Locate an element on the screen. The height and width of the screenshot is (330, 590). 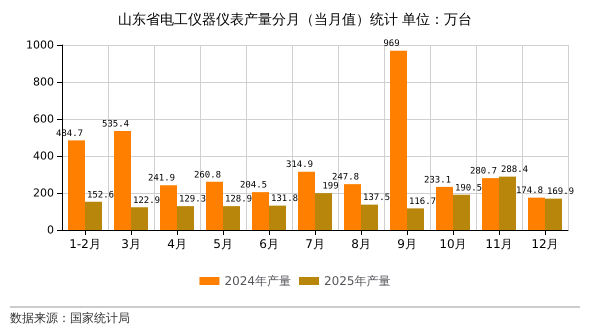
data-label: 204.5 is located at coordinates (254, 185).